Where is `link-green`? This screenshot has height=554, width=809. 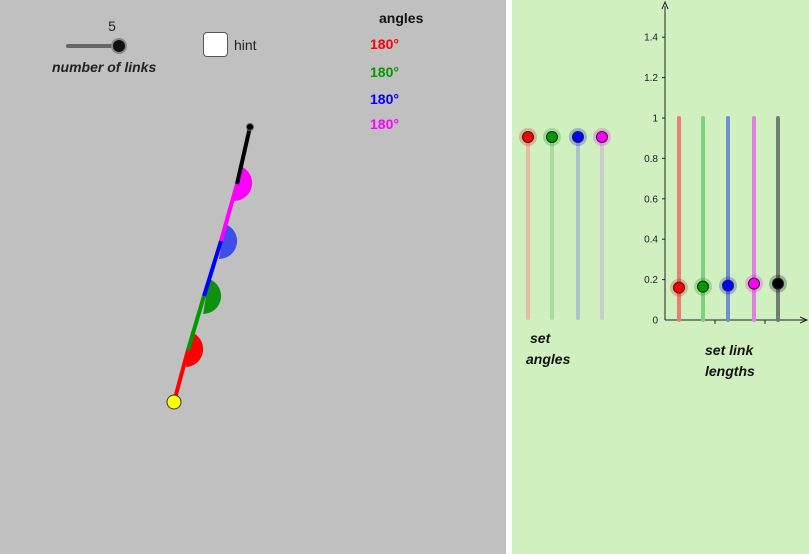 link-green is located at coordinates (196, 323).